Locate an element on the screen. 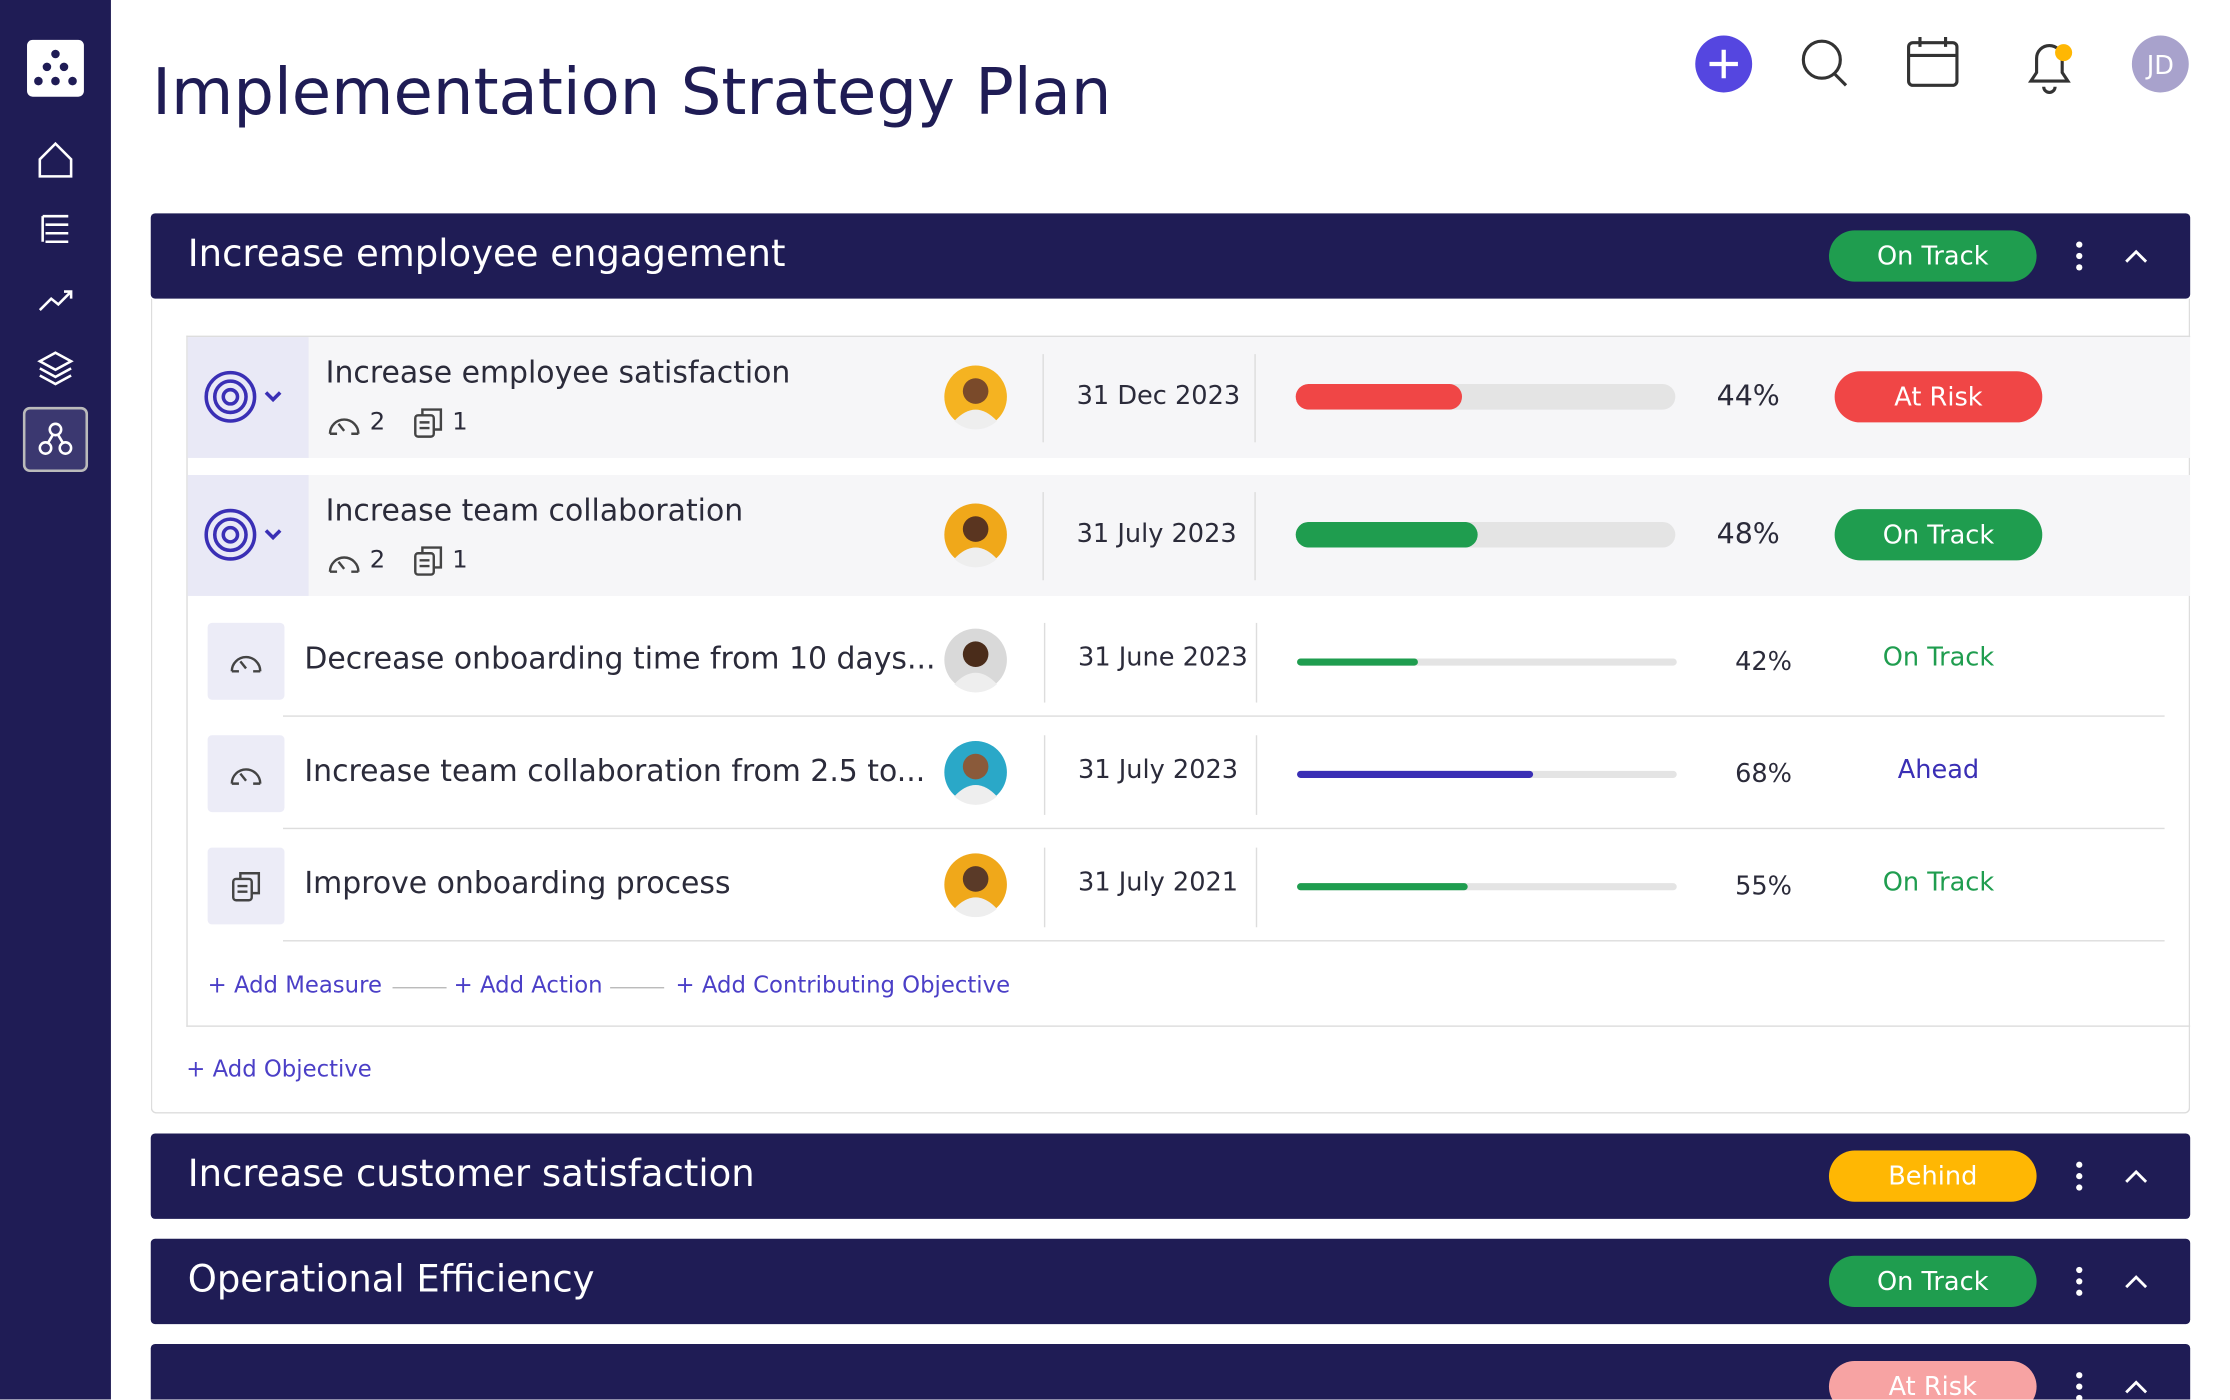 The image size is (2230, 1400). item-progress: 68% is located at coordinates (1763, 774).